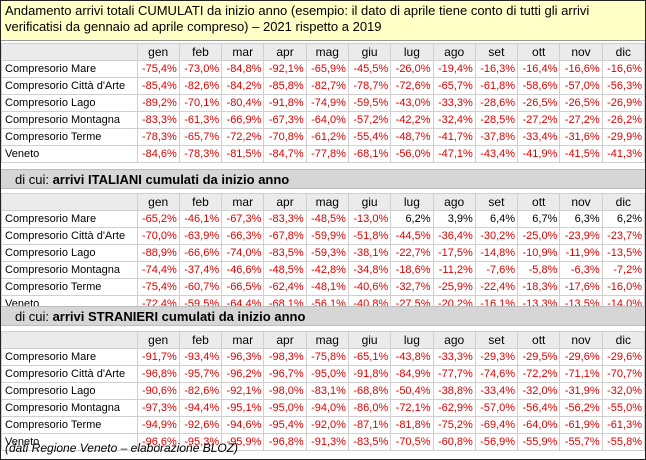 The image size is (646, 460). I want to click on value-cell: -46,6%, so click(243, 270).